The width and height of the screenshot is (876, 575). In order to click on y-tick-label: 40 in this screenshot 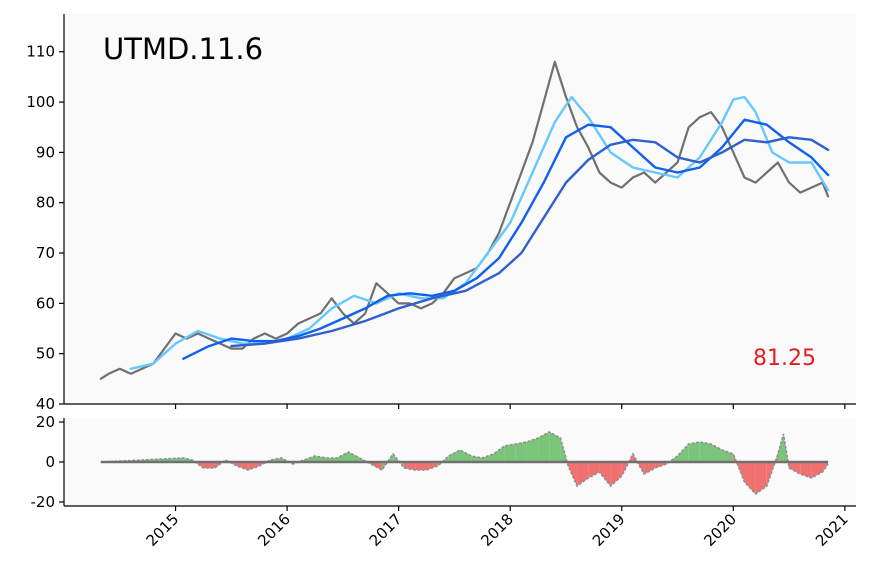, I will do `click(45, 404)`.